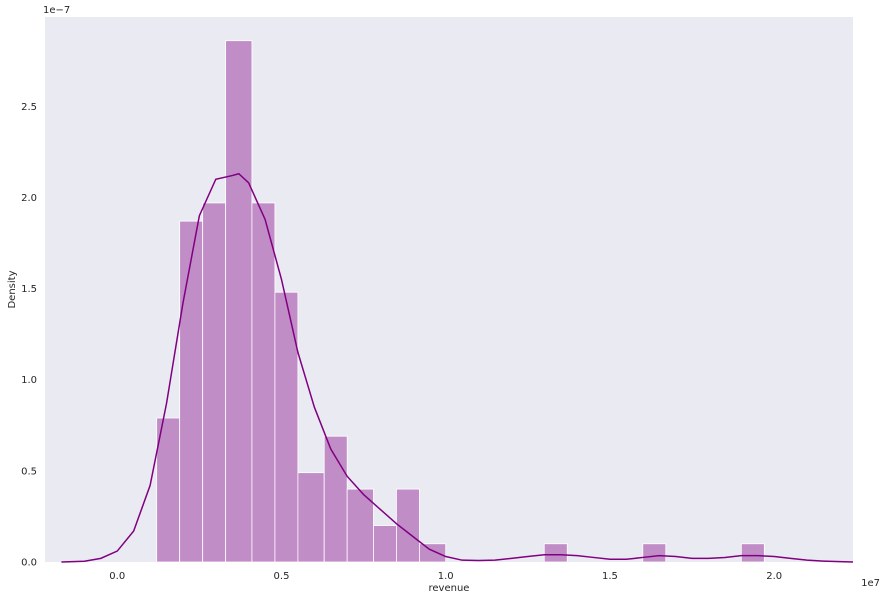 Image resolution: width=888 pixels, height=599 pixels. What do you see at coordinates (56, 10) in the screenshot?
I see `y-axis-offset-text: 1e−7` at bounding box center [56, 10].